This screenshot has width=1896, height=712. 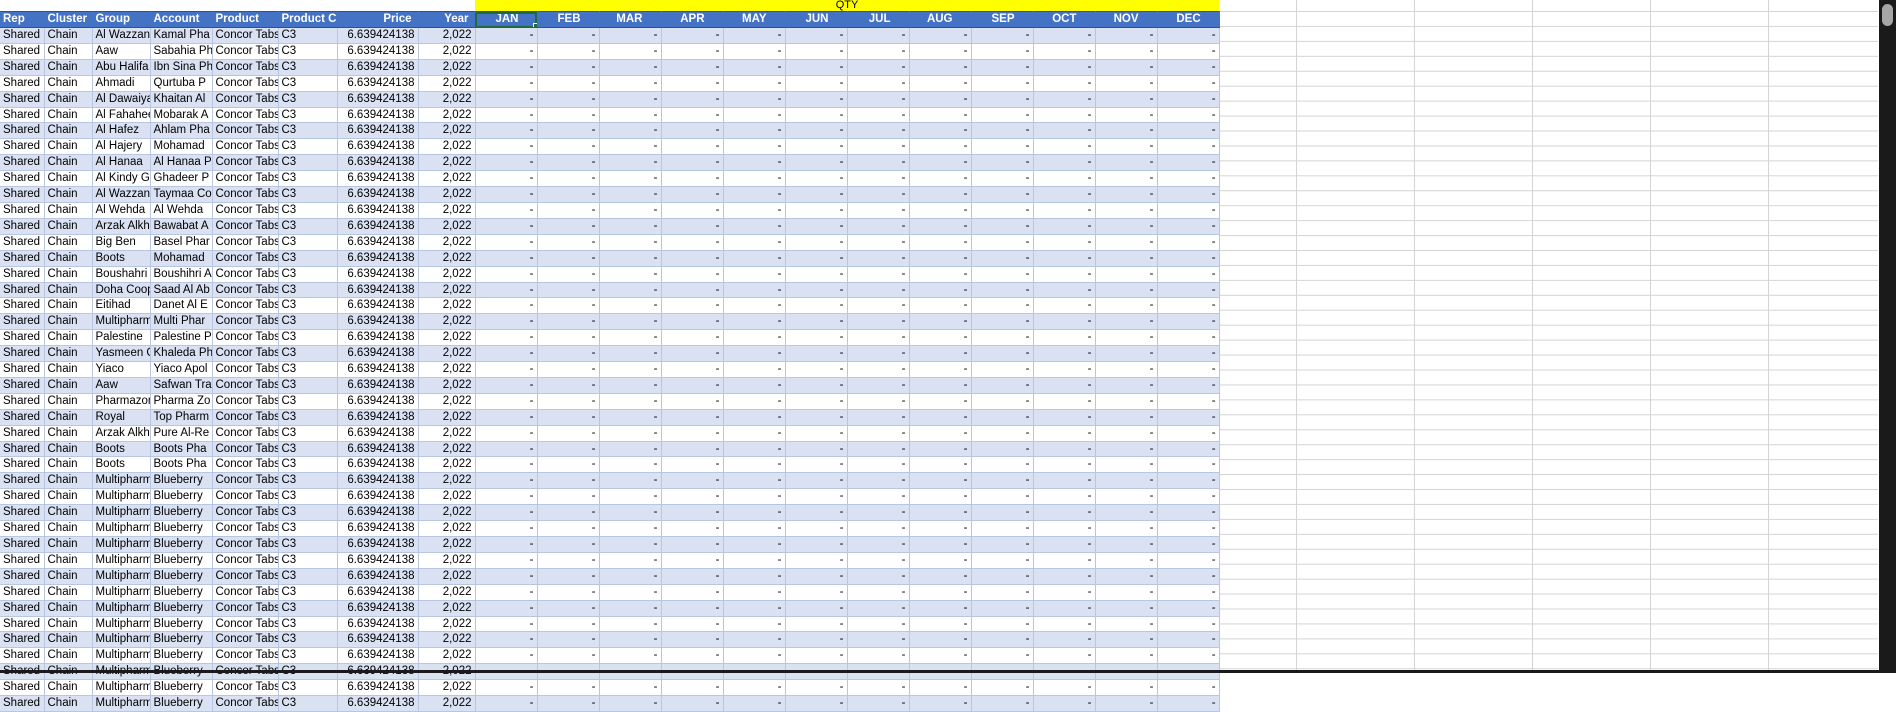 I want to click on column-header-price: Price, so click(x=378, y=19).